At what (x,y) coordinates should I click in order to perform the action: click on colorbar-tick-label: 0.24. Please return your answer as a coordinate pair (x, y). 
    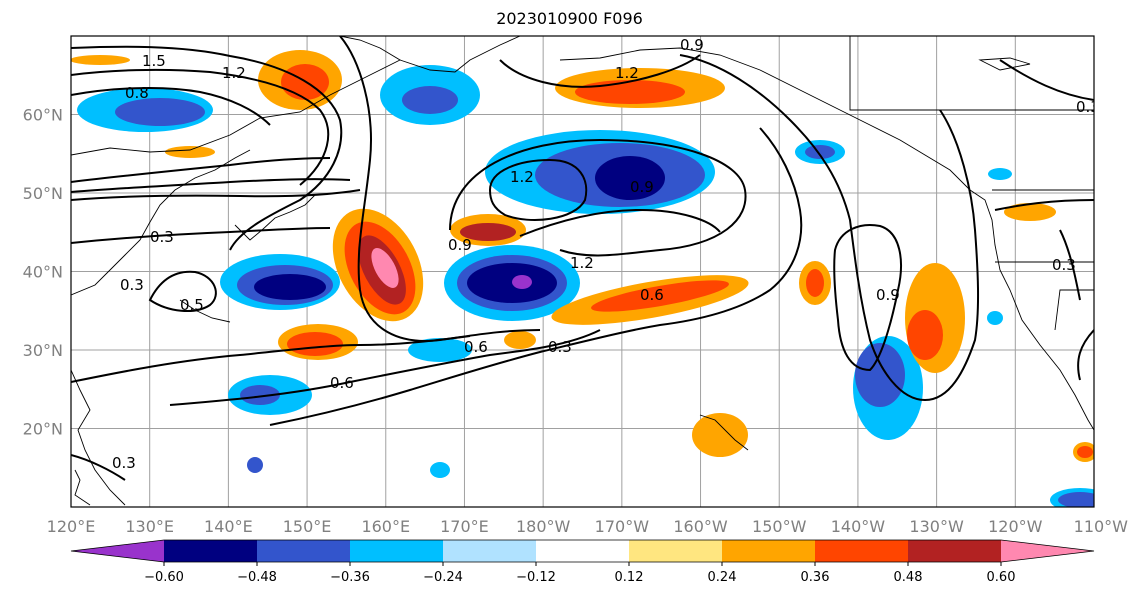
    Looking at the image, I should click on (722, 577).